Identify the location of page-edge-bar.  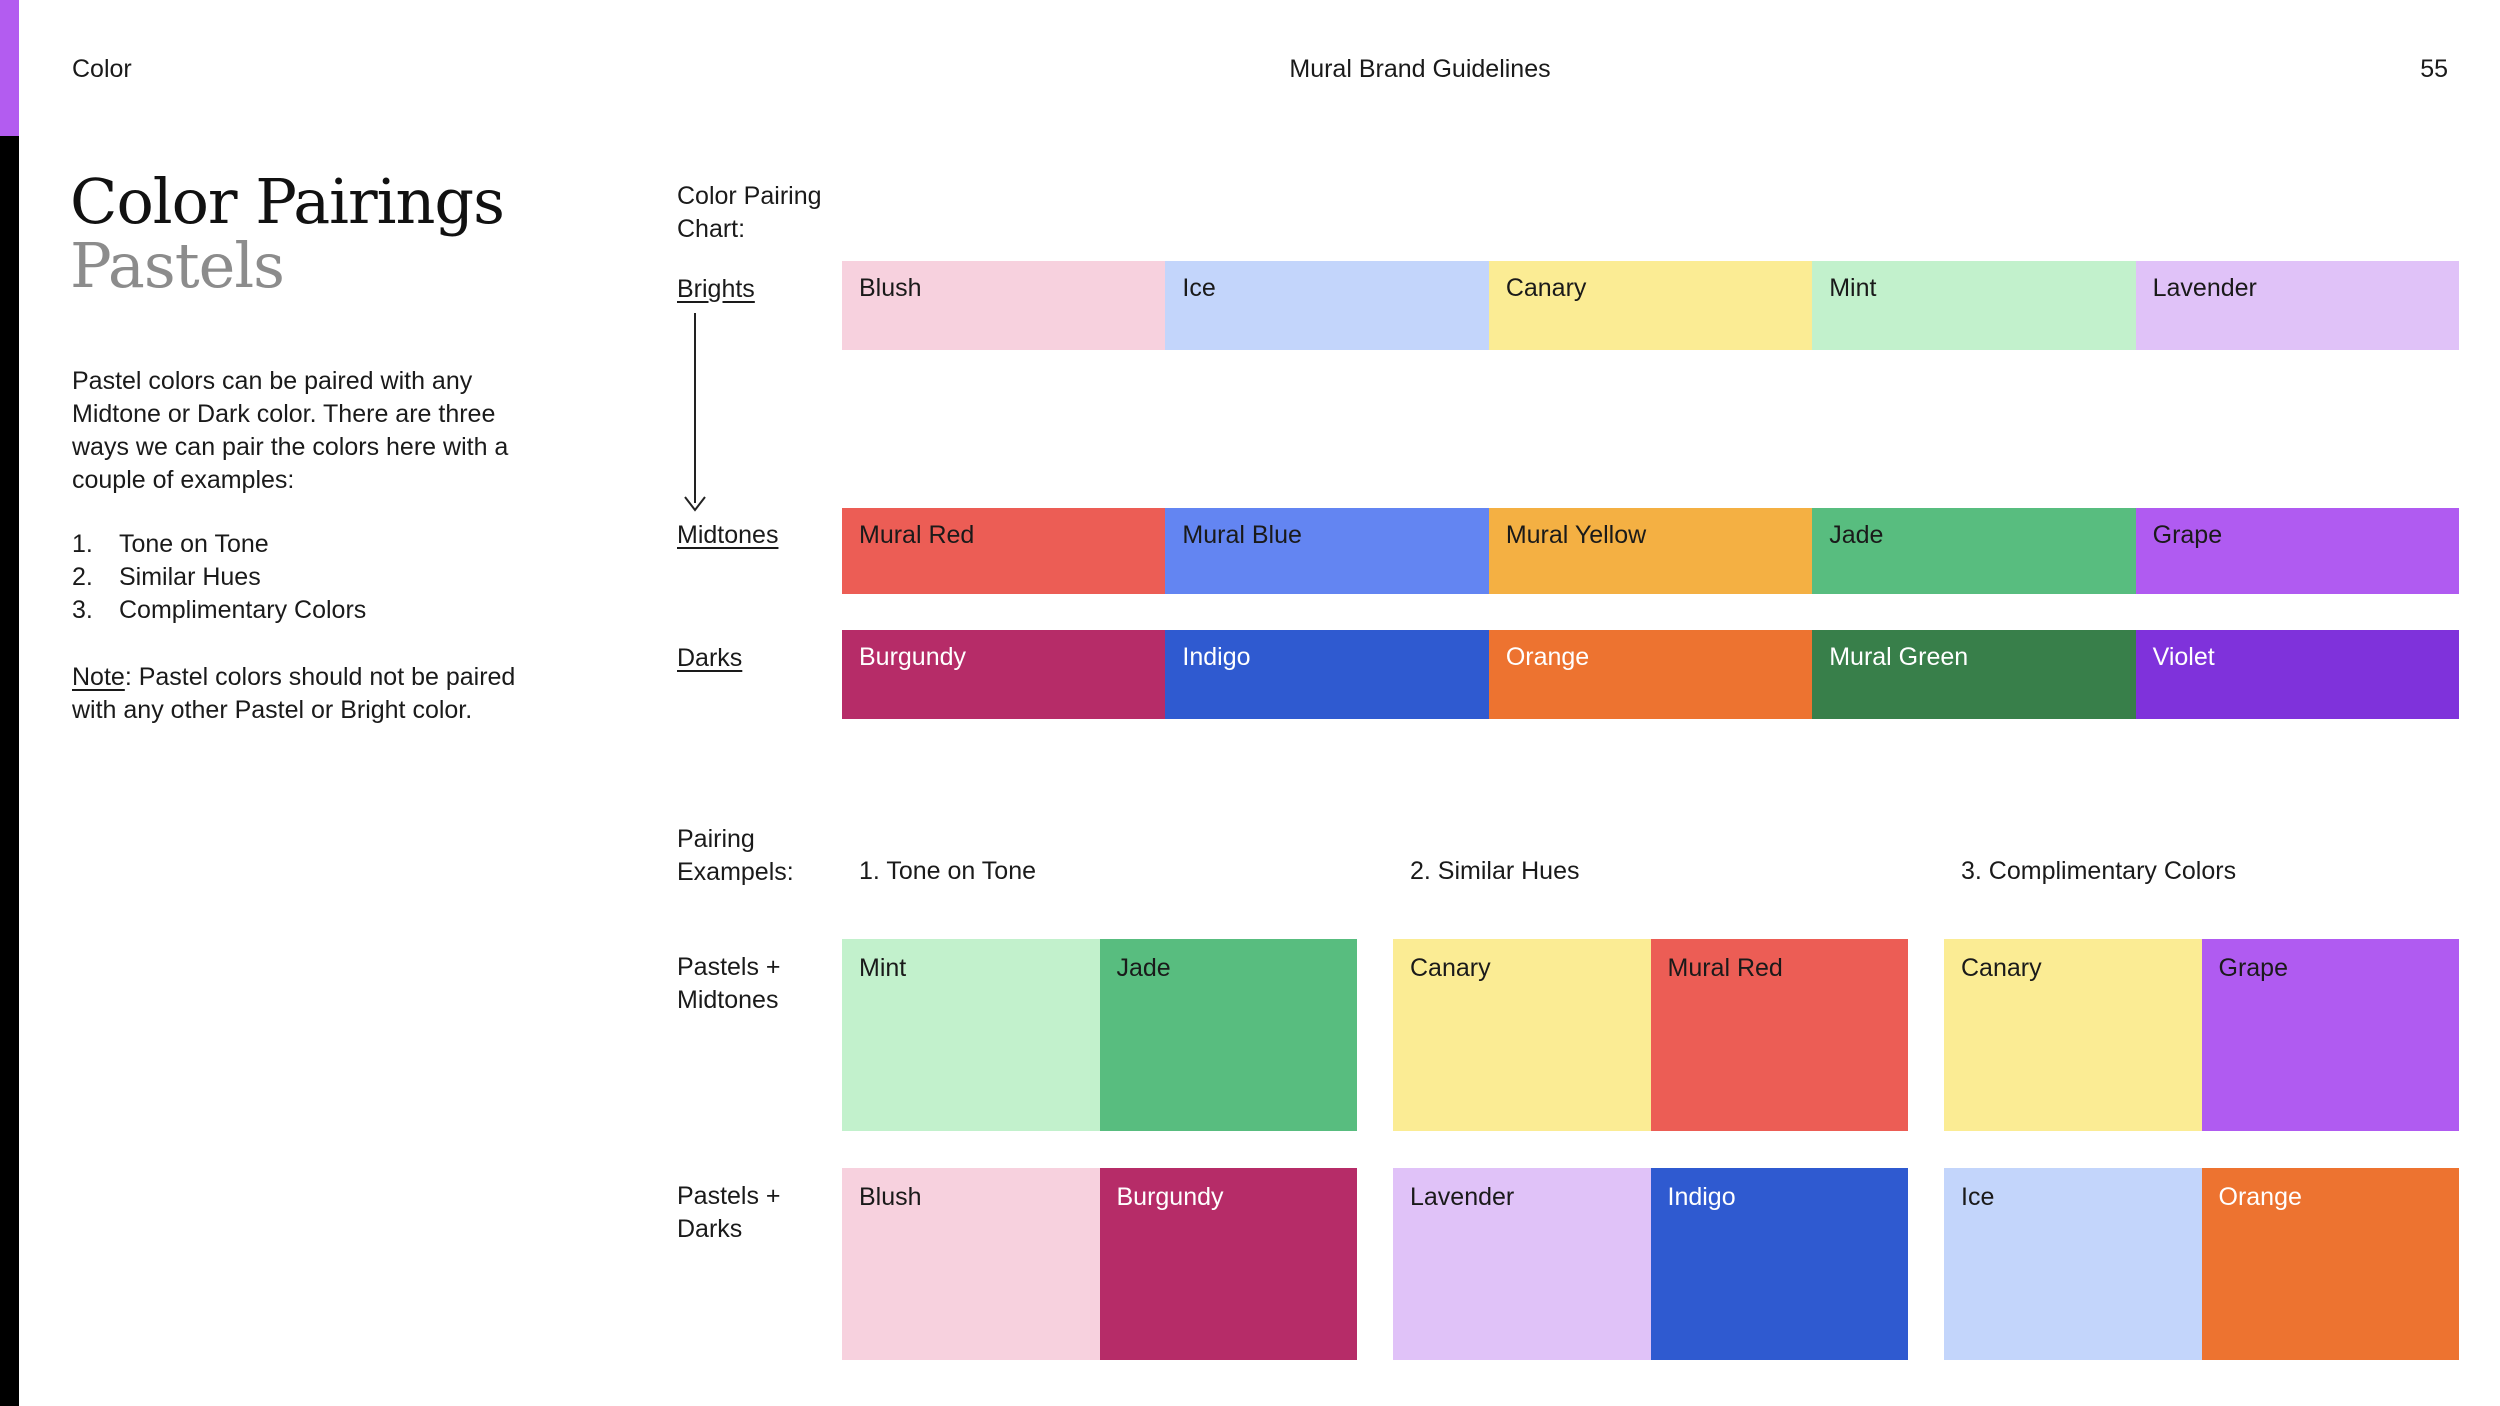
(9, 703).